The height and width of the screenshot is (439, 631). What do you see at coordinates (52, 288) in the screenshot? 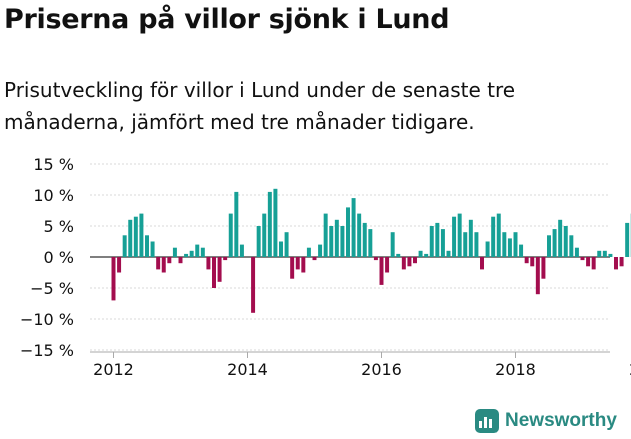
I see `y-tick-label: −5 %` at bounding box center [52, 288].